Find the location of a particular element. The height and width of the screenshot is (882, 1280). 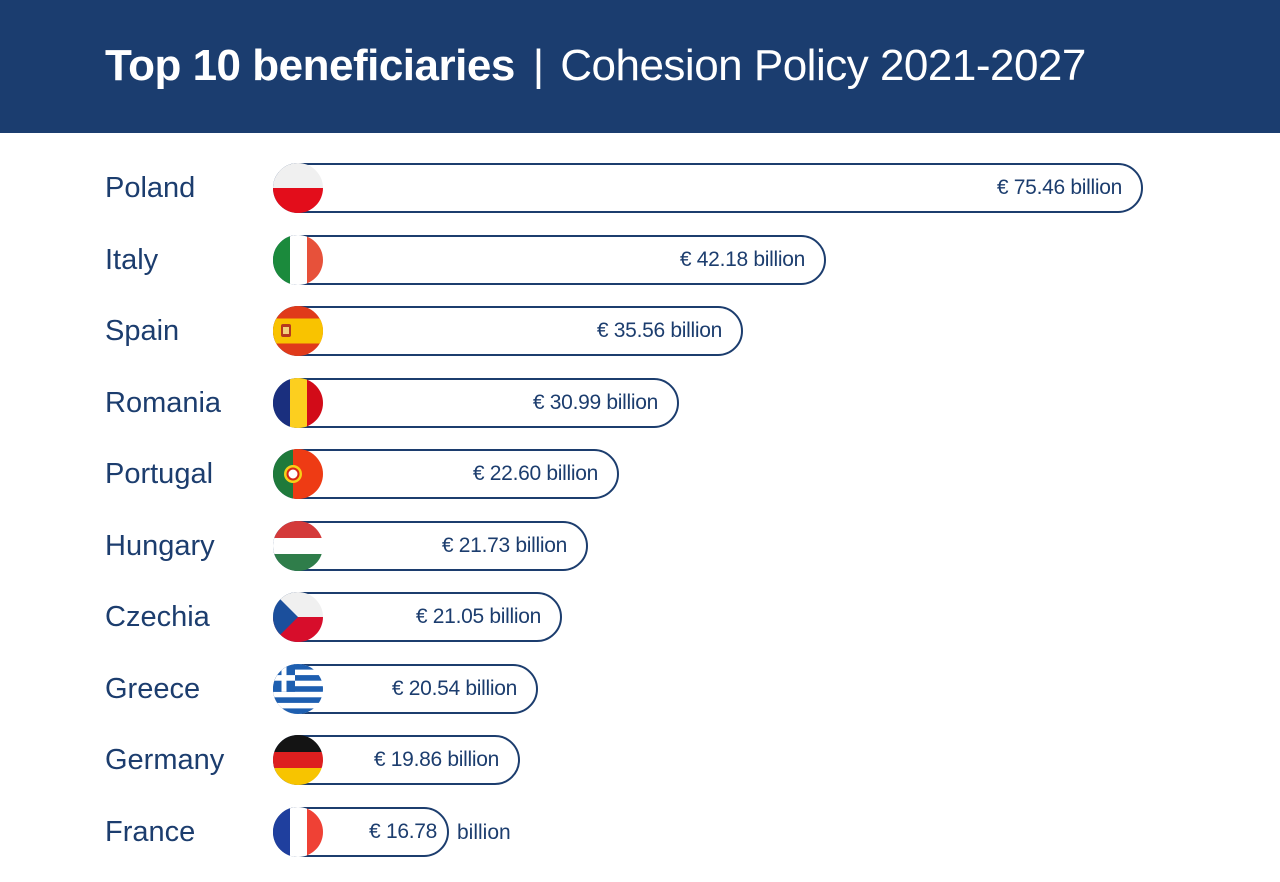

value-label-spain: € 35.56 billion is located at coordinates (659, 330).